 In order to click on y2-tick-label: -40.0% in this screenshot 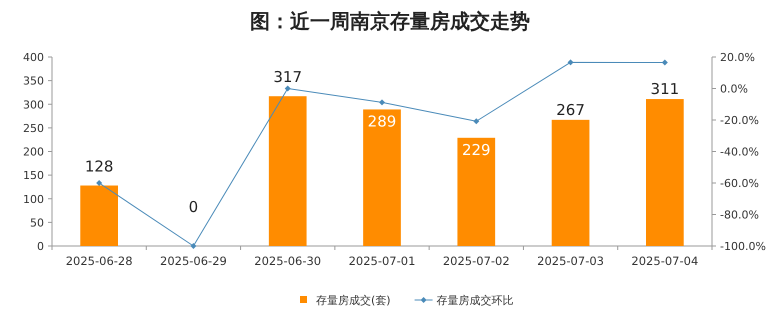, I will do `click(739, 152)`.